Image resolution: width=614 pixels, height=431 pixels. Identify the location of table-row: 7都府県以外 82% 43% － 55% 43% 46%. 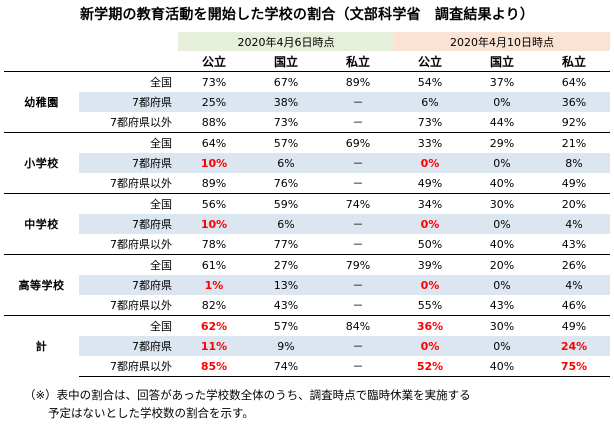
(307, 305).